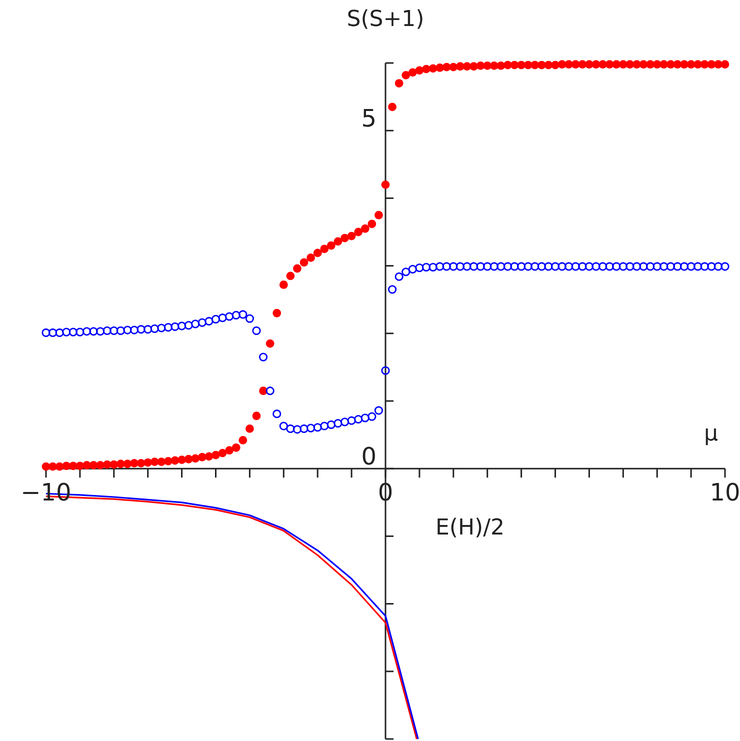  What do you see at coordinates (725, 492) in the screenshot?
I see `x-tick-label: 10` at bounding box center [725, 492].